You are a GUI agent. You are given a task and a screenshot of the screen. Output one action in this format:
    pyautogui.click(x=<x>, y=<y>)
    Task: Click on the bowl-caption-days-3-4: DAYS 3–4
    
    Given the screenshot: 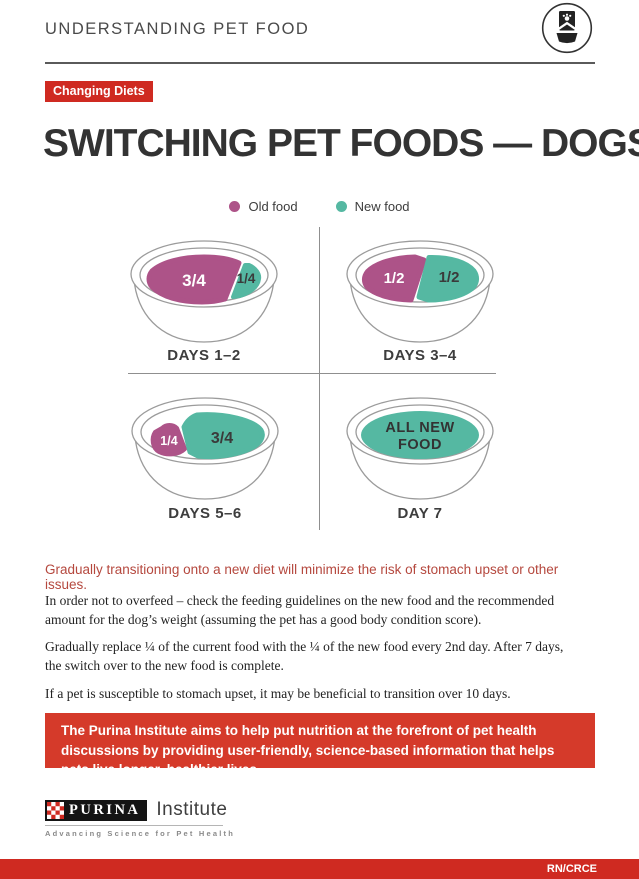 What is the action you would take?
    pyautogui.click(x=420, y=355)
    